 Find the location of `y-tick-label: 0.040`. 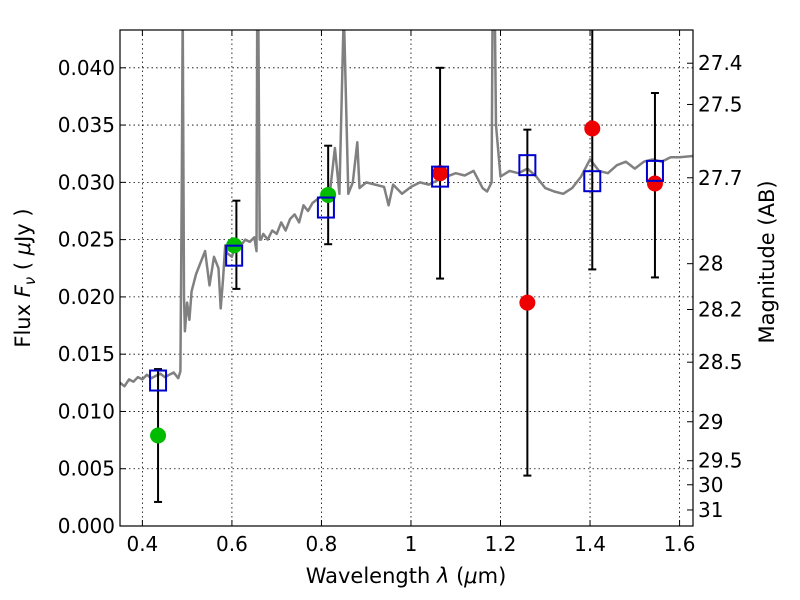

y-tick-label: 0.040 is located at coordinates (86, 68).